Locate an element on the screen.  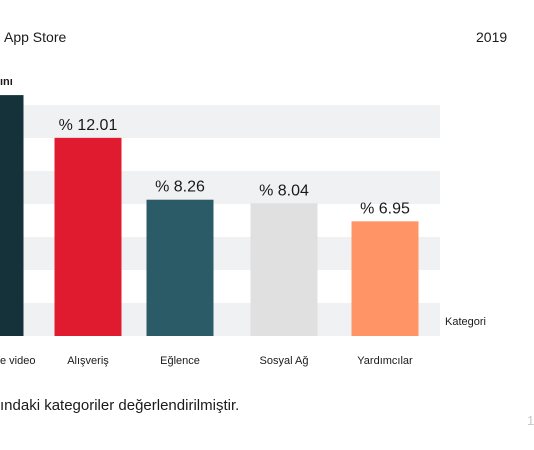
chart-header-year: 2019 is located at coordinates (492, 37).